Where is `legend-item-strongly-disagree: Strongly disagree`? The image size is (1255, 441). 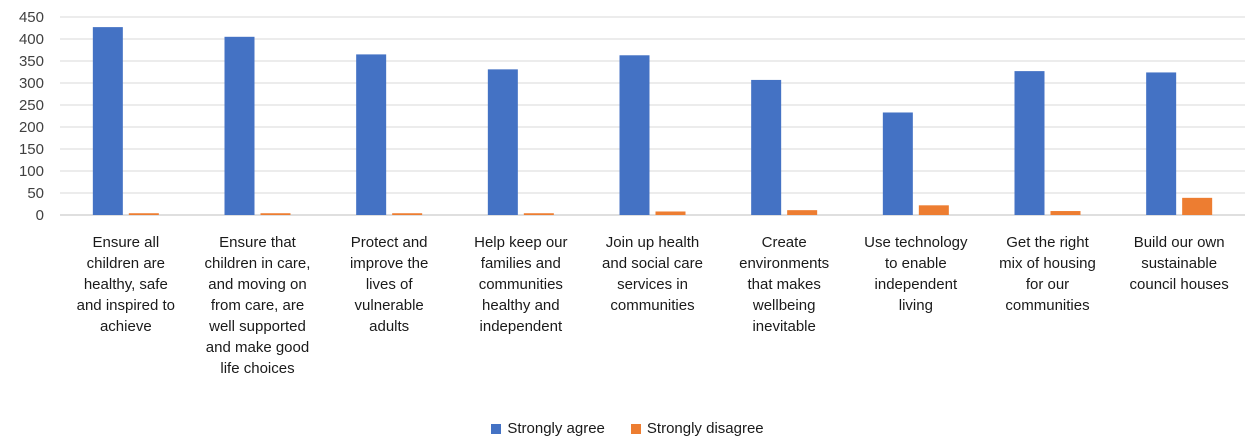
legend-item-strongly-disagree: Strongly disagree is located at coordinates (697, 428).